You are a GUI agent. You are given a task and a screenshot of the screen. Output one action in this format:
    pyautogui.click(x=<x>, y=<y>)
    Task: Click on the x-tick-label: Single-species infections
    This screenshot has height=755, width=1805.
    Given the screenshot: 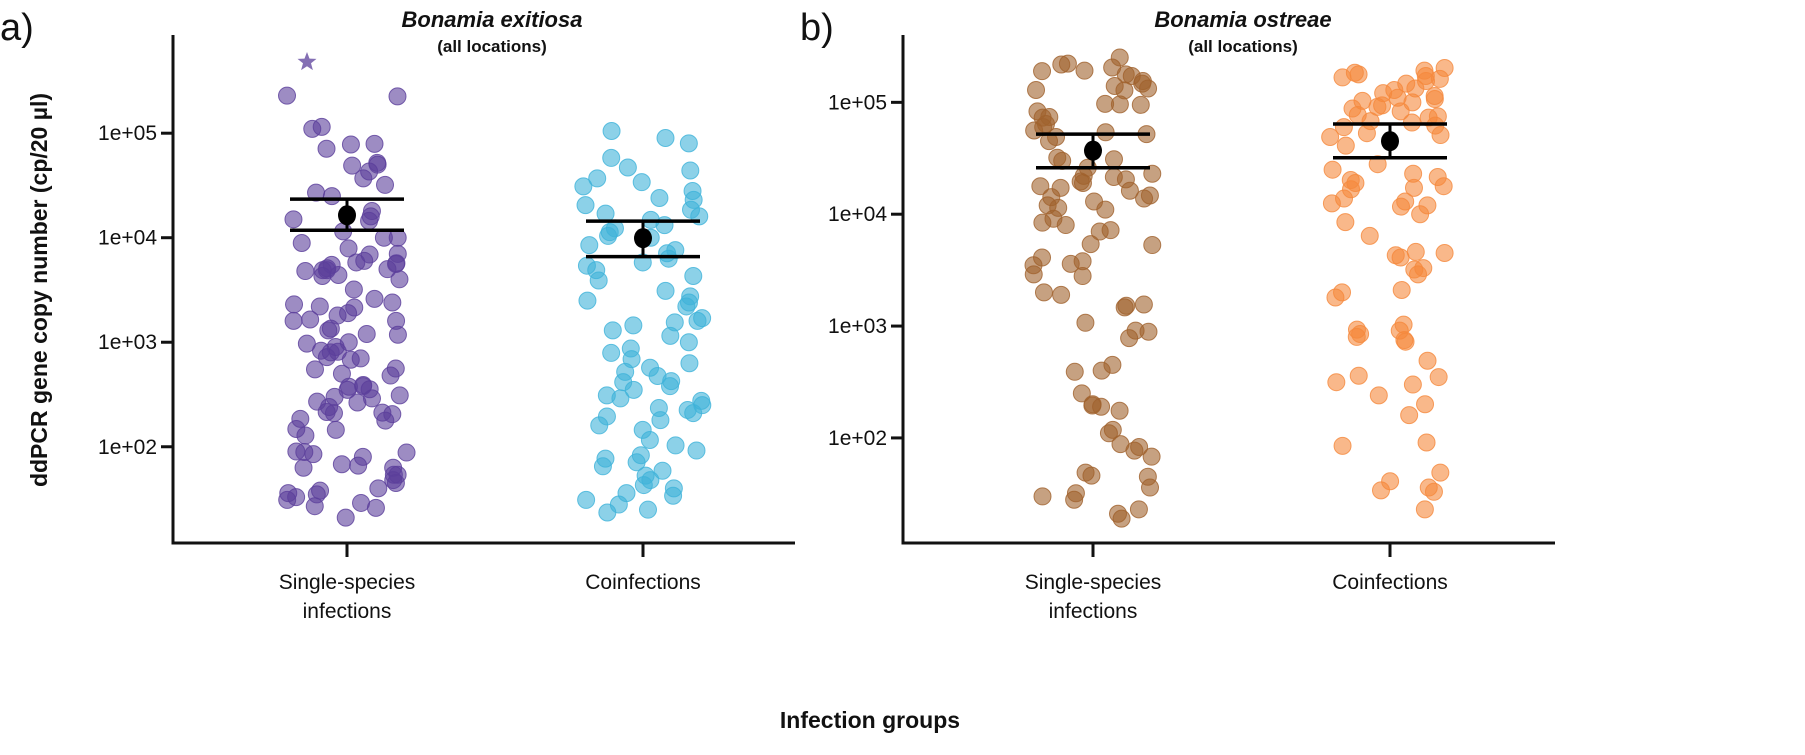 What is the action you would take?
    pyautogui.click(x=1093, y=597)
    